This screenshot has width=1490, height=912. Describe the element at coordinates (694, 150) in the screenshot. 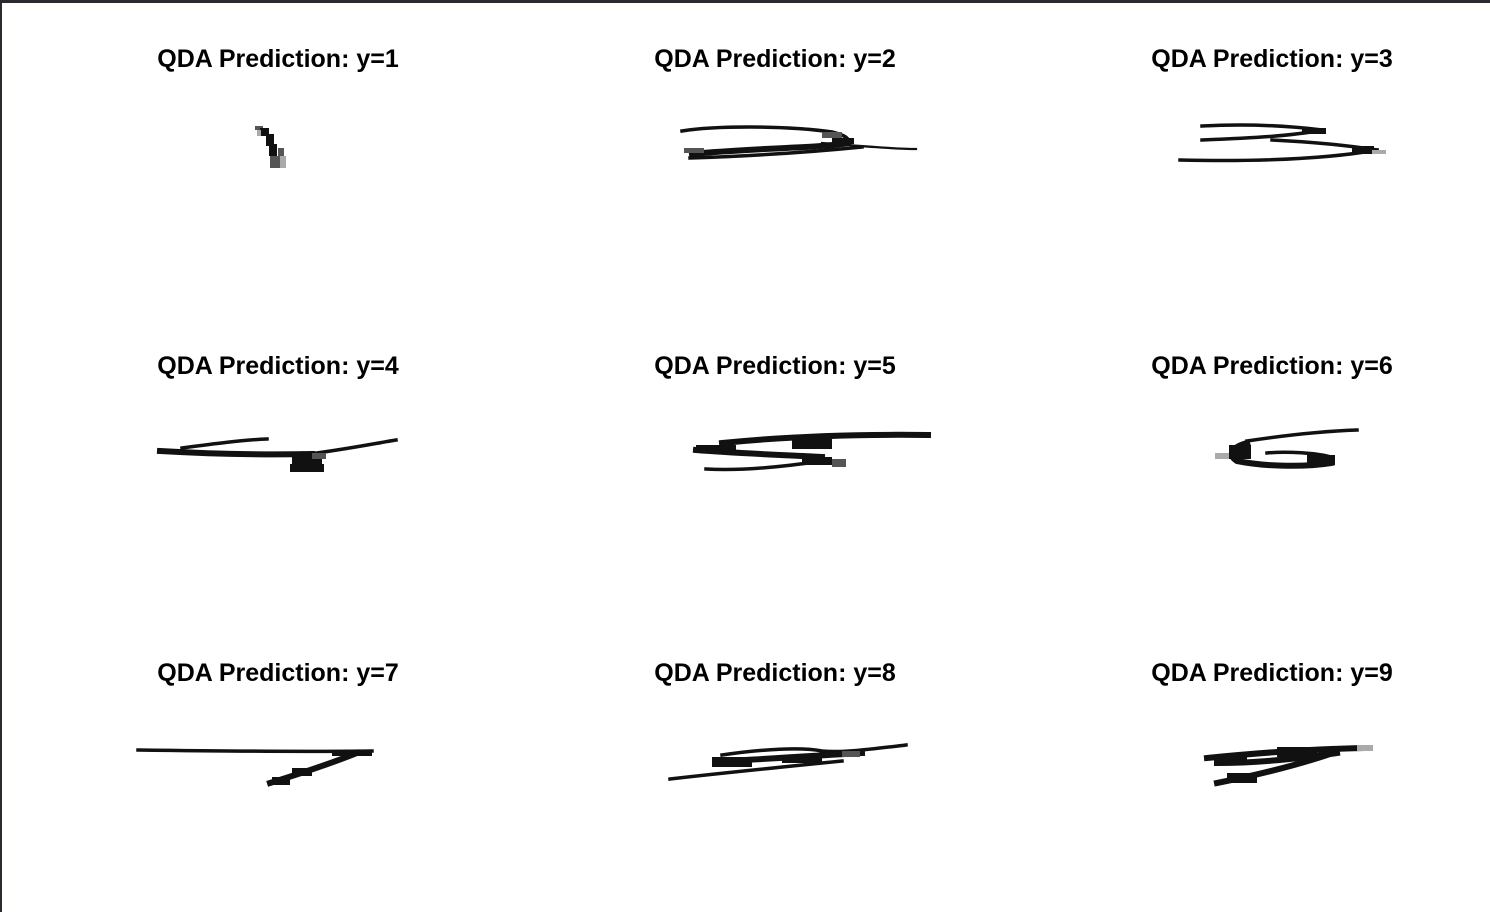

I see `digit-2-pixel-c` at that location.